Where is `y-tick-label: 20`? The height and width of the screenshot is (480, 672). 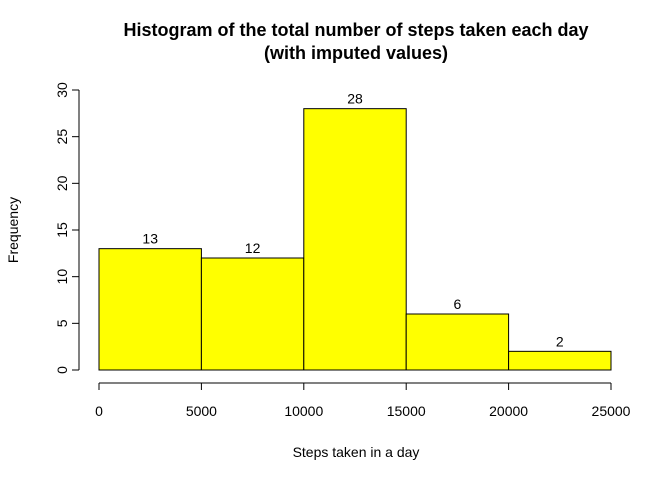
y-tick-label: 20 is located at coordinates (62, 183).